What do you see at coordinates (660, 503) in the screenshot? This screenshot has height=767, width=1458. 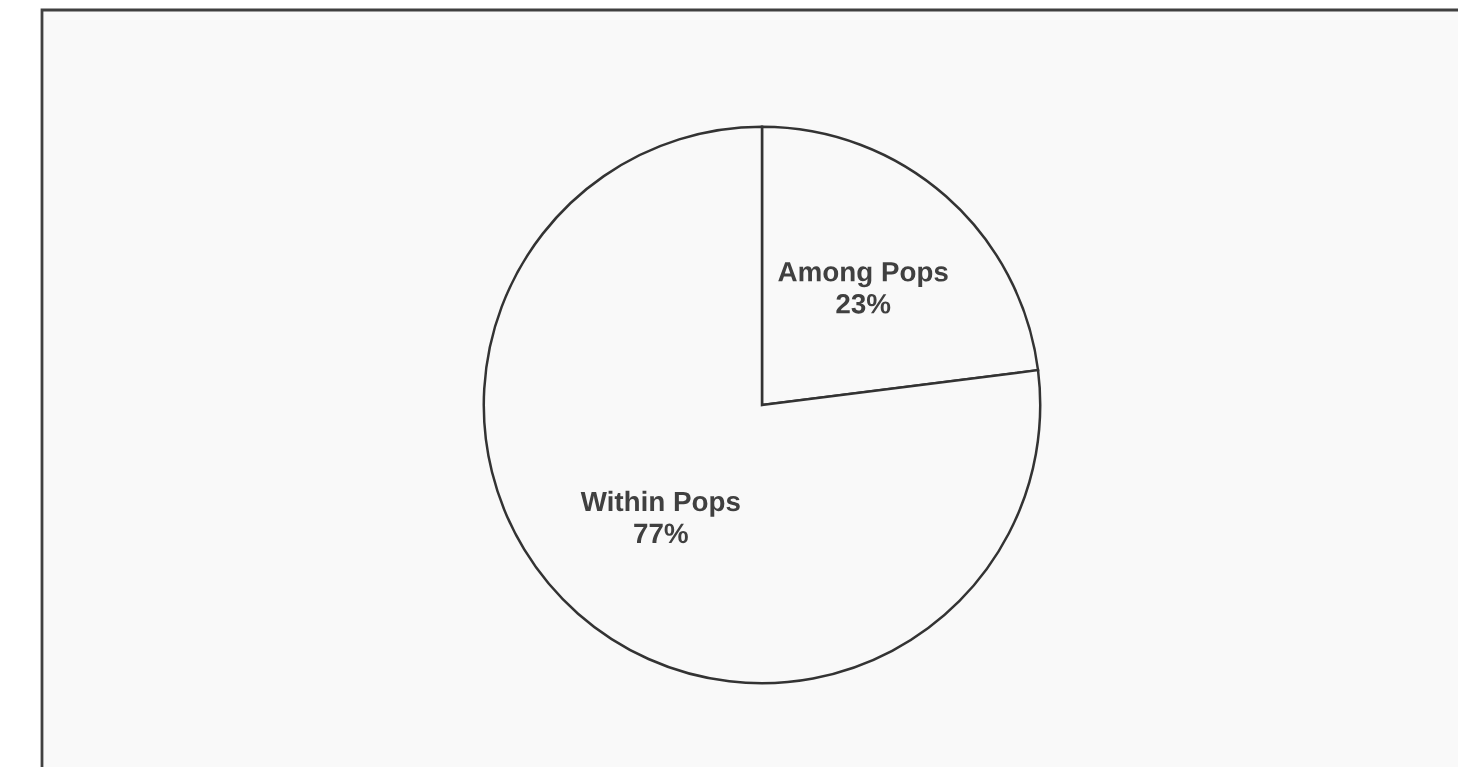 I see `slice-label: Within Pops` at bounding box center [660, 503].